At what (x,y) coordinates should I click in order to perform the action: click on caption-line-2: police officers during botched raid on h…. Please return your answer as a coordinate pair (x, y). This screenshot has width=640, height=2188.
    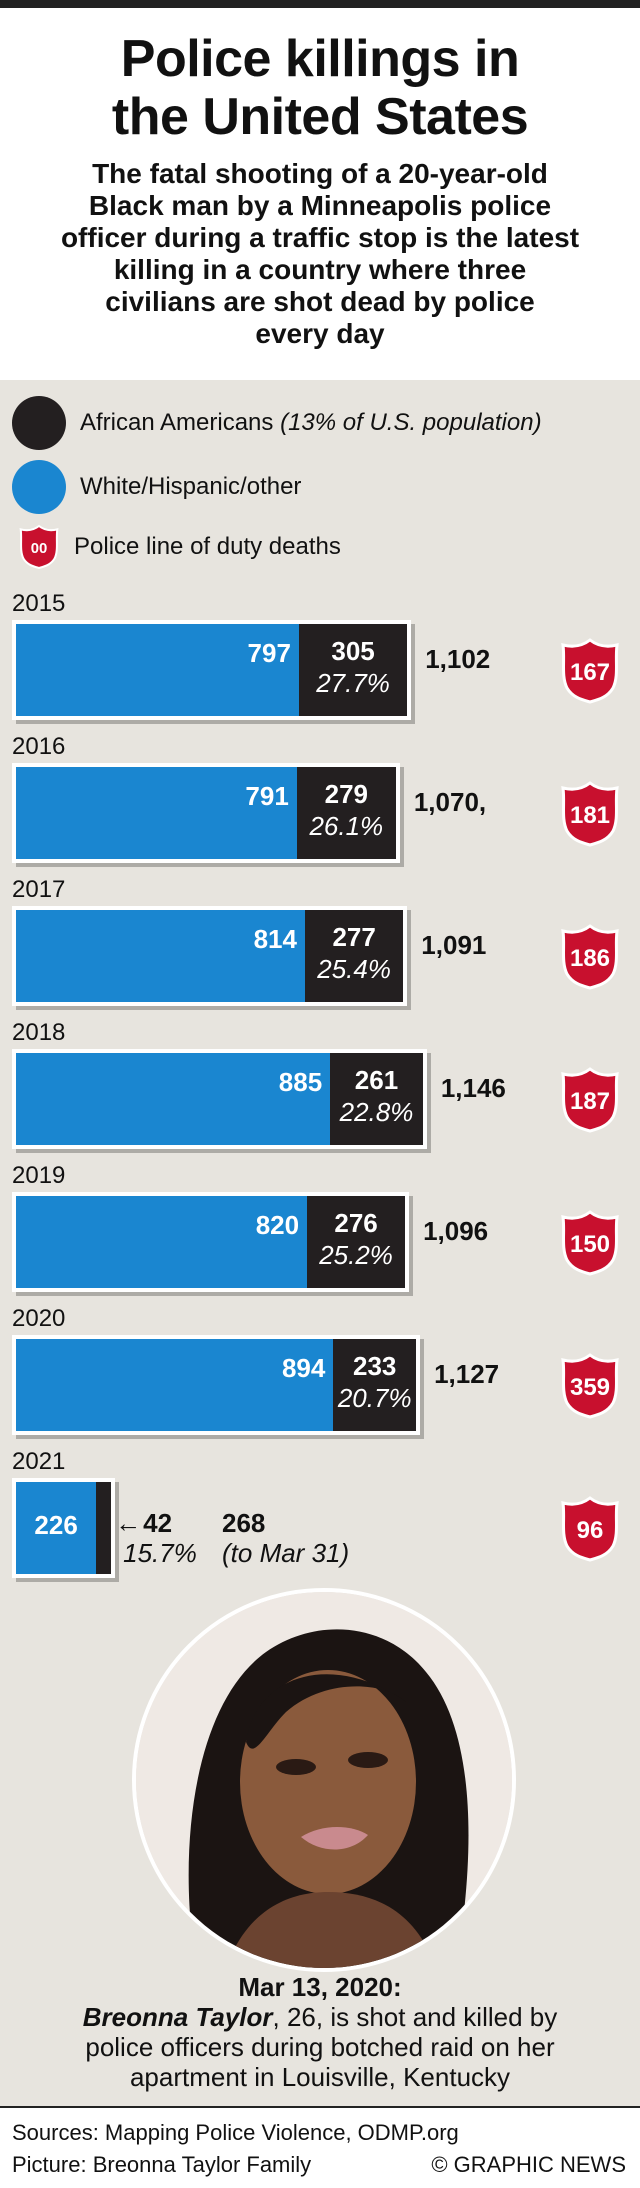
    Looking at the image, I should click on (320, 2047).